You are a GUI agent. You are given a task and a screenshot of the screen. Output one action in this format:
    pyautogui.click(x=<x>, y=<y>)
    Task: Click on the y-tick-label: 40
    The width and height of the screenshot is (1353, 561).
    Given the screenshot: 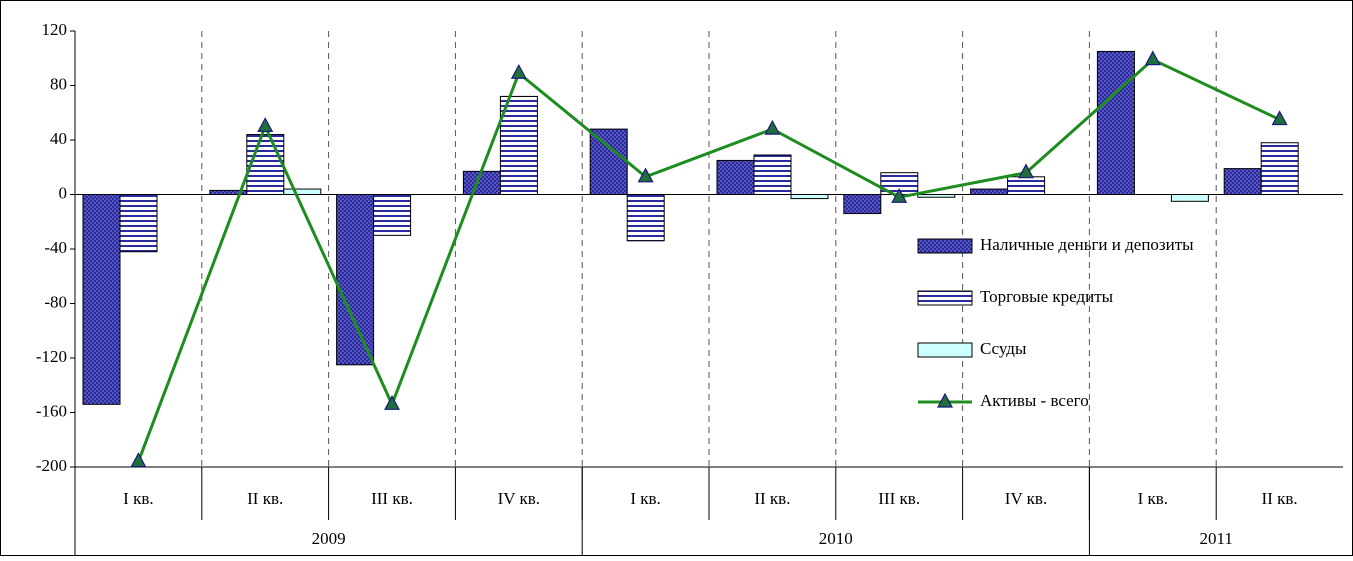 What is the action you would take?
    pyautogui.click(x=58, y=138)
    